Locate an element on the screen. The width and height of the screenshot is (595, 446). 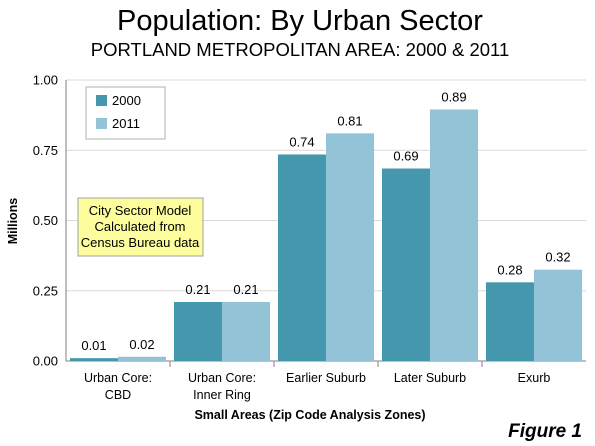
bar-value-label: 0.74 is located at coordinates (301, 141).